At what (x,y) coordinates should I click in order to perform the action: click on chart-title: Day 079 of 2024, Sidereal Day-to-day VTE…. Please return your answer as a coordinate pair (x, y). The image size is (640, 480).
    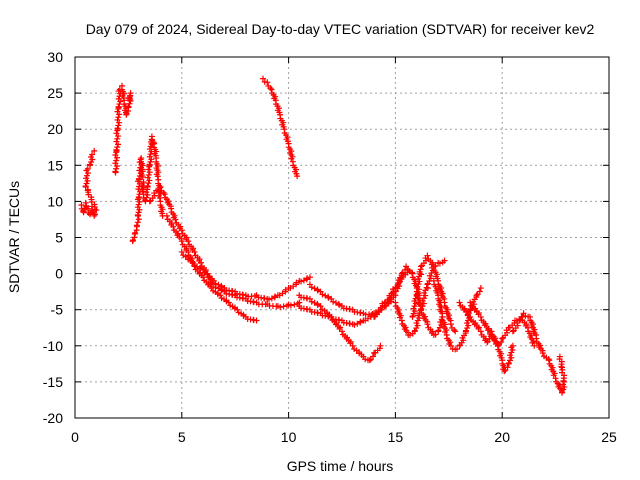
    Looking at the image, I should click on (340, 29).